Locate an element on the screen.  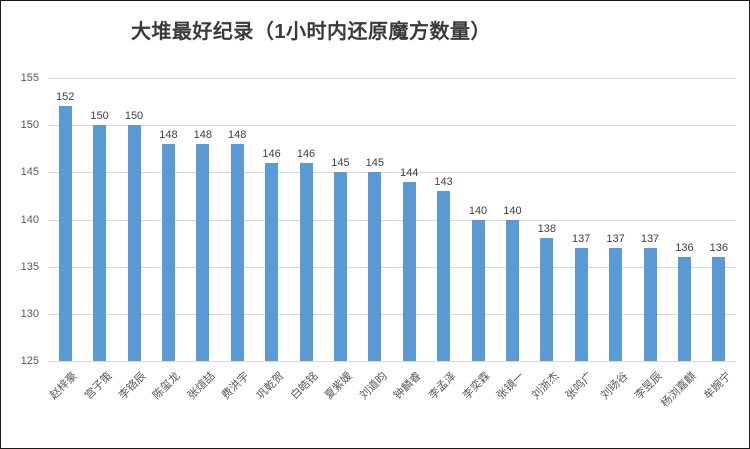
bar-value-label: 138 is located at coordinates (546, 229).